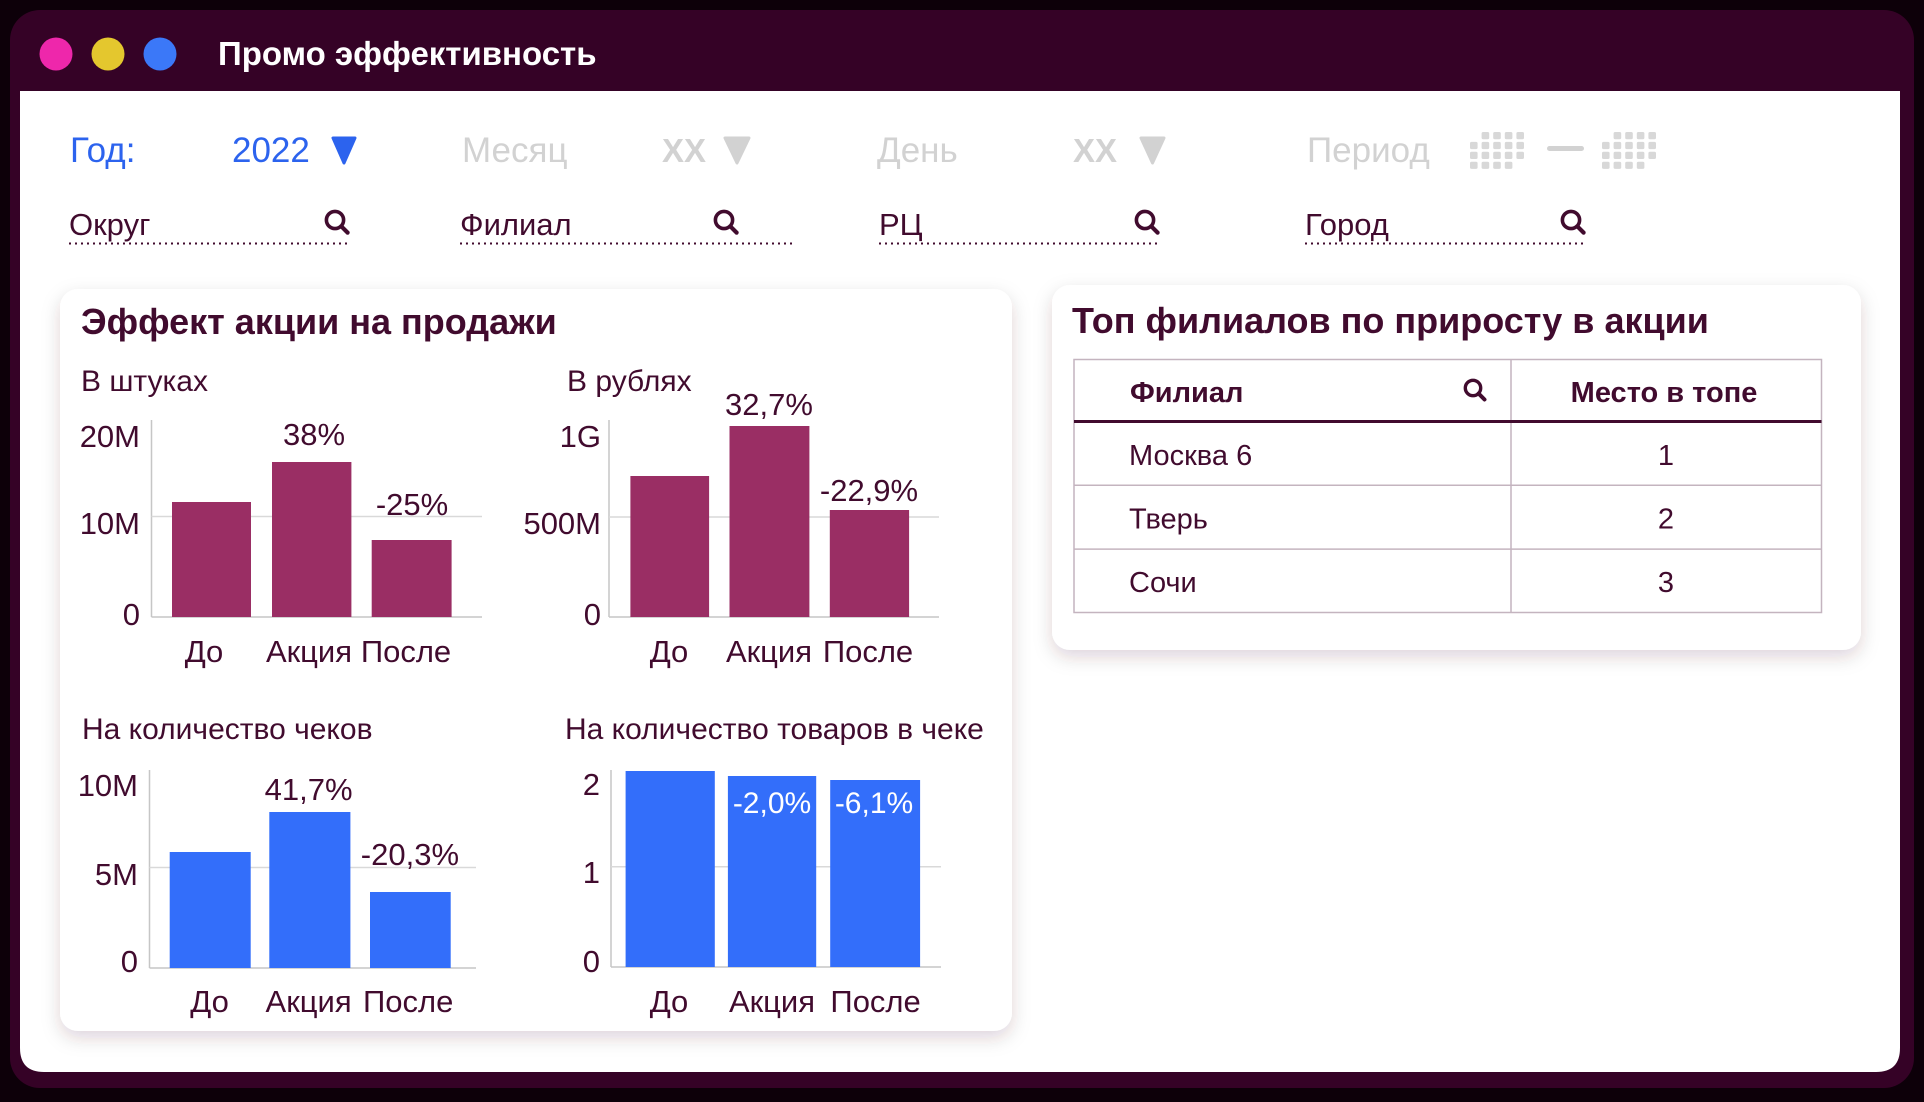  I want to click on svg-text: Сочи, so click(1163, 583).